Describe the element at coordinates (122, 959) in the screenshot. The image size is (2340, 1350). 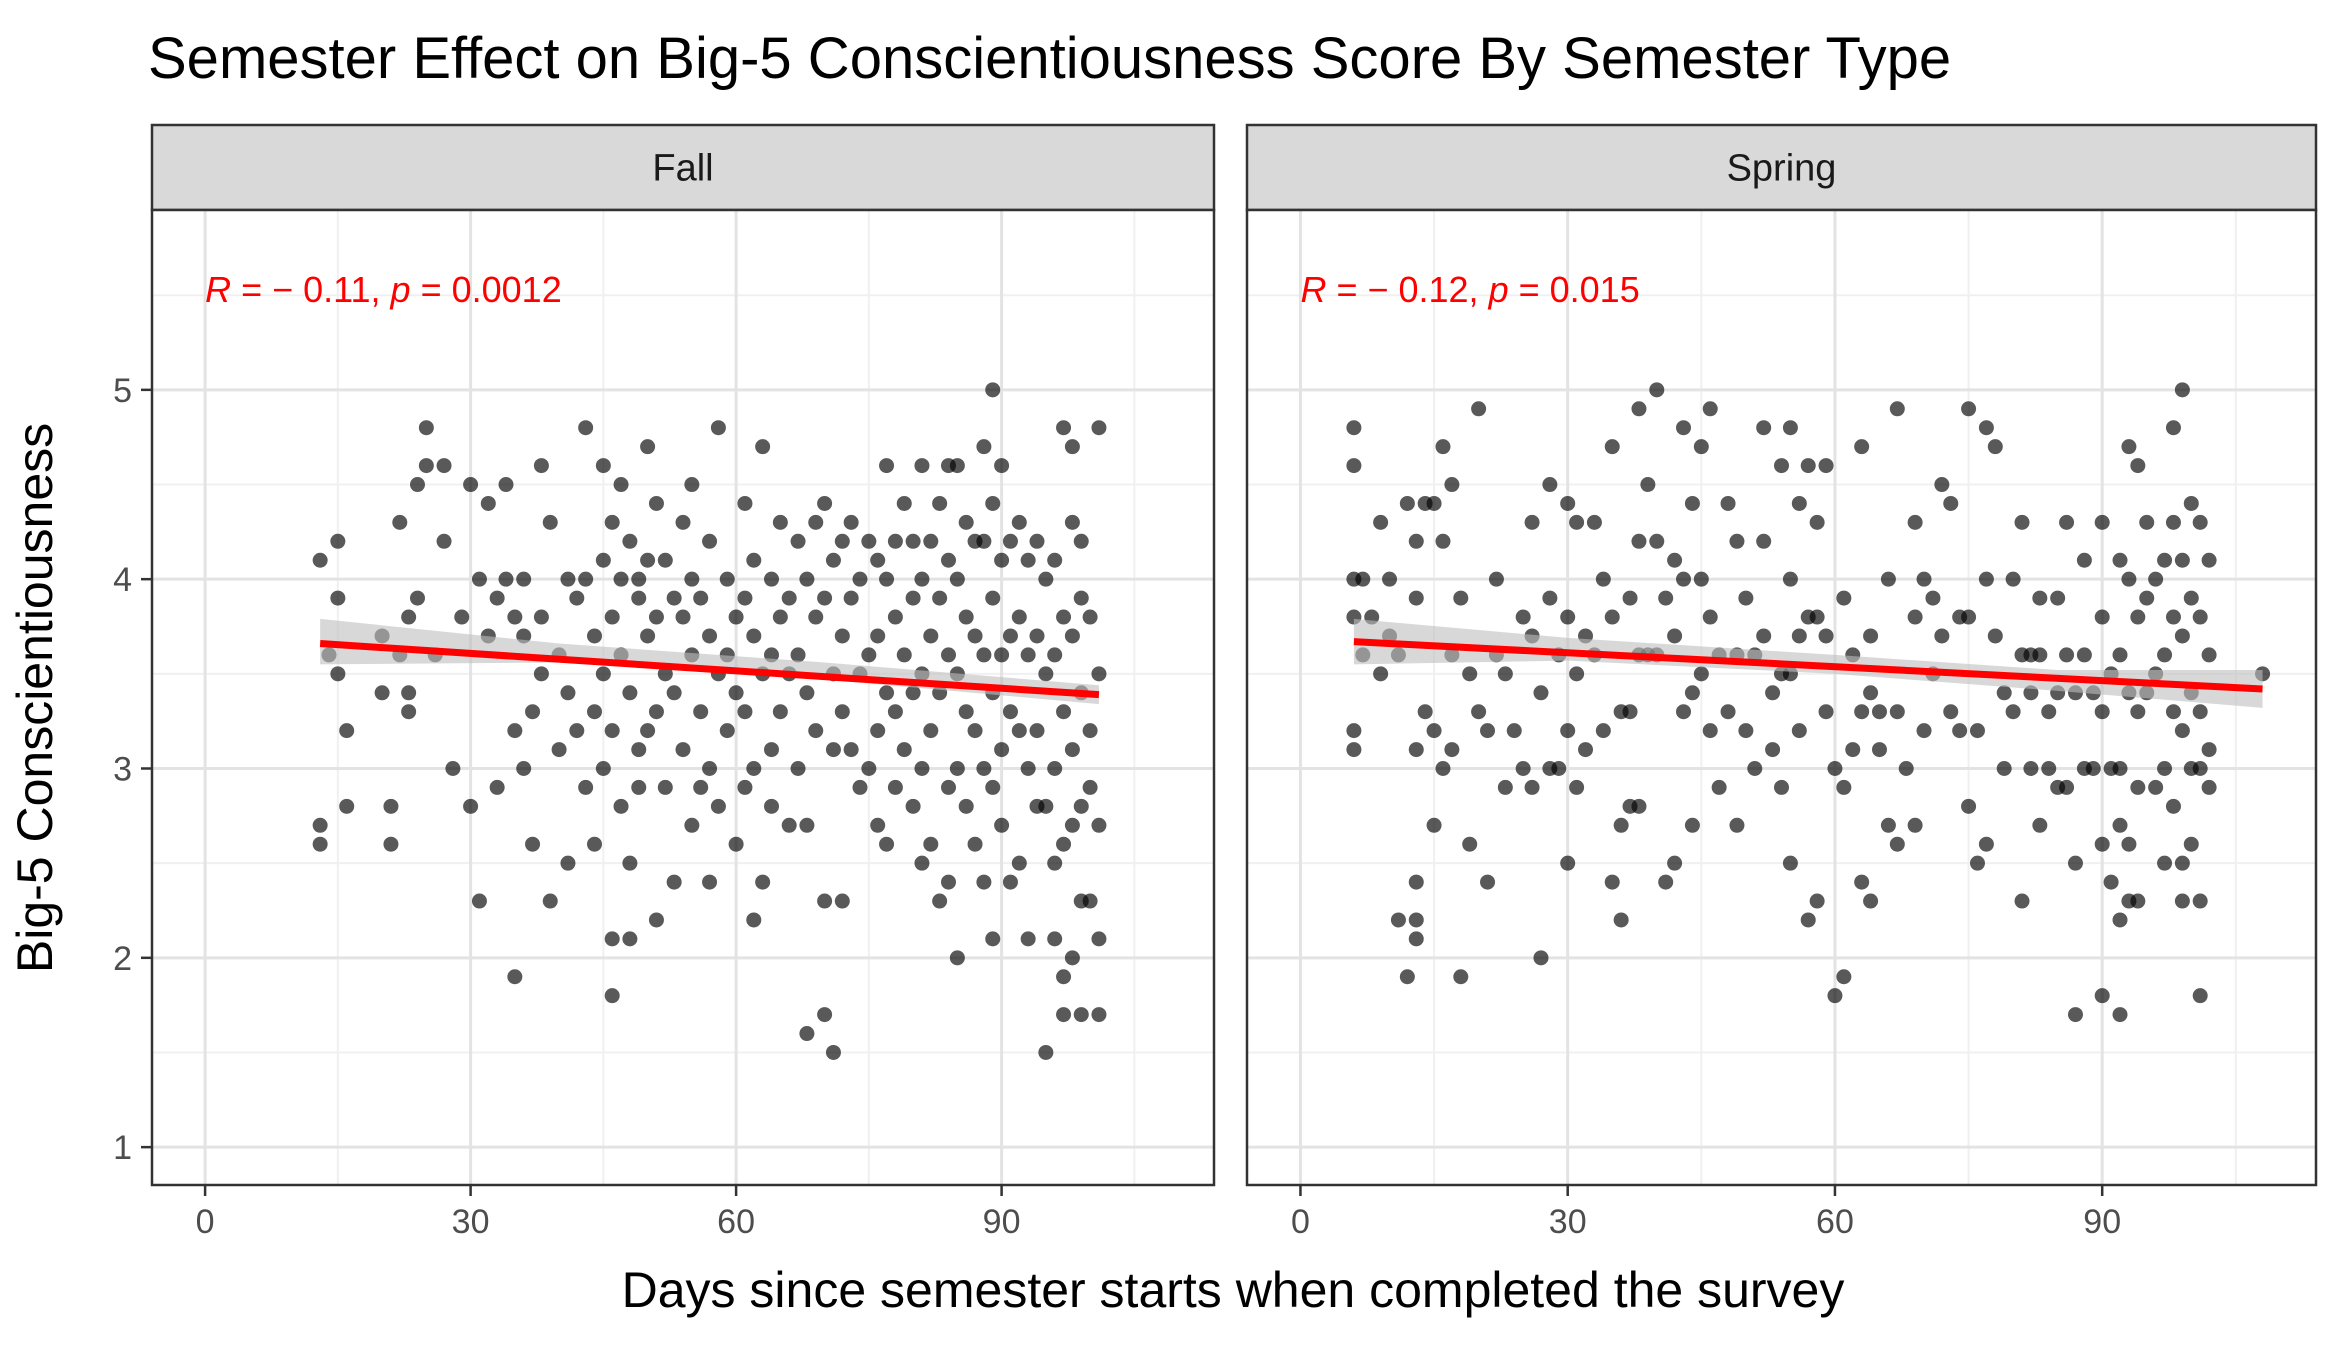
I see `y-tick-label: 2` at that location.